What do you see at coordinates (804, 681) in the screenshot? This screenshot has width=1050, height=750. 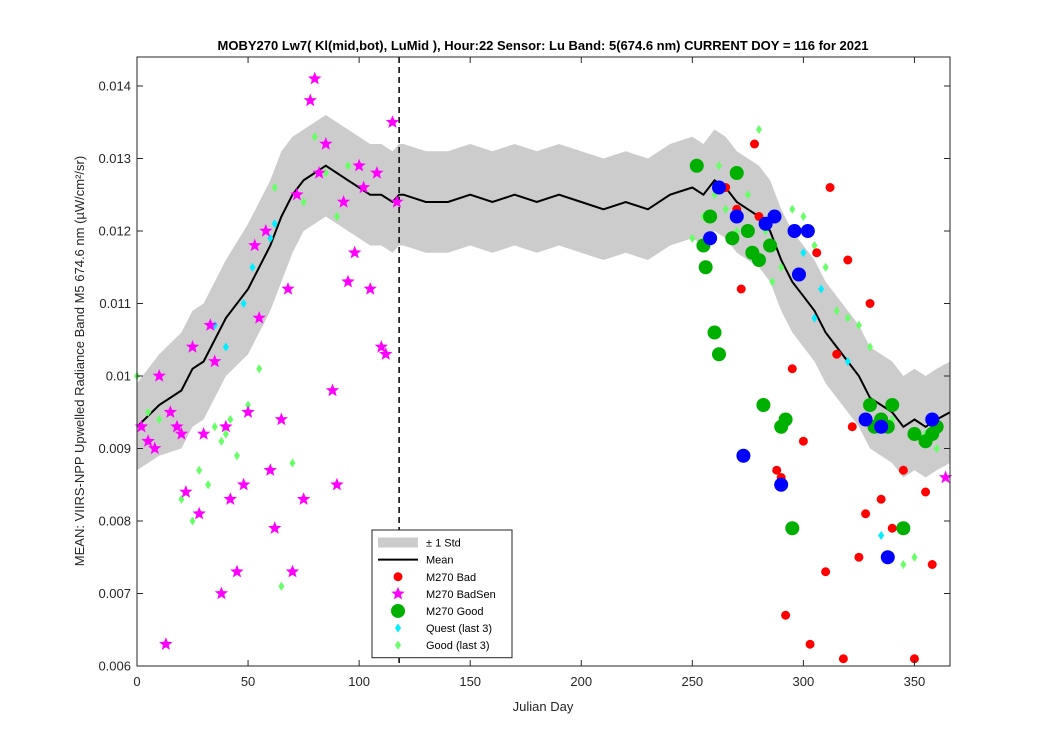 I see `x-tick-label: 300` at bounding box center [804, 681].